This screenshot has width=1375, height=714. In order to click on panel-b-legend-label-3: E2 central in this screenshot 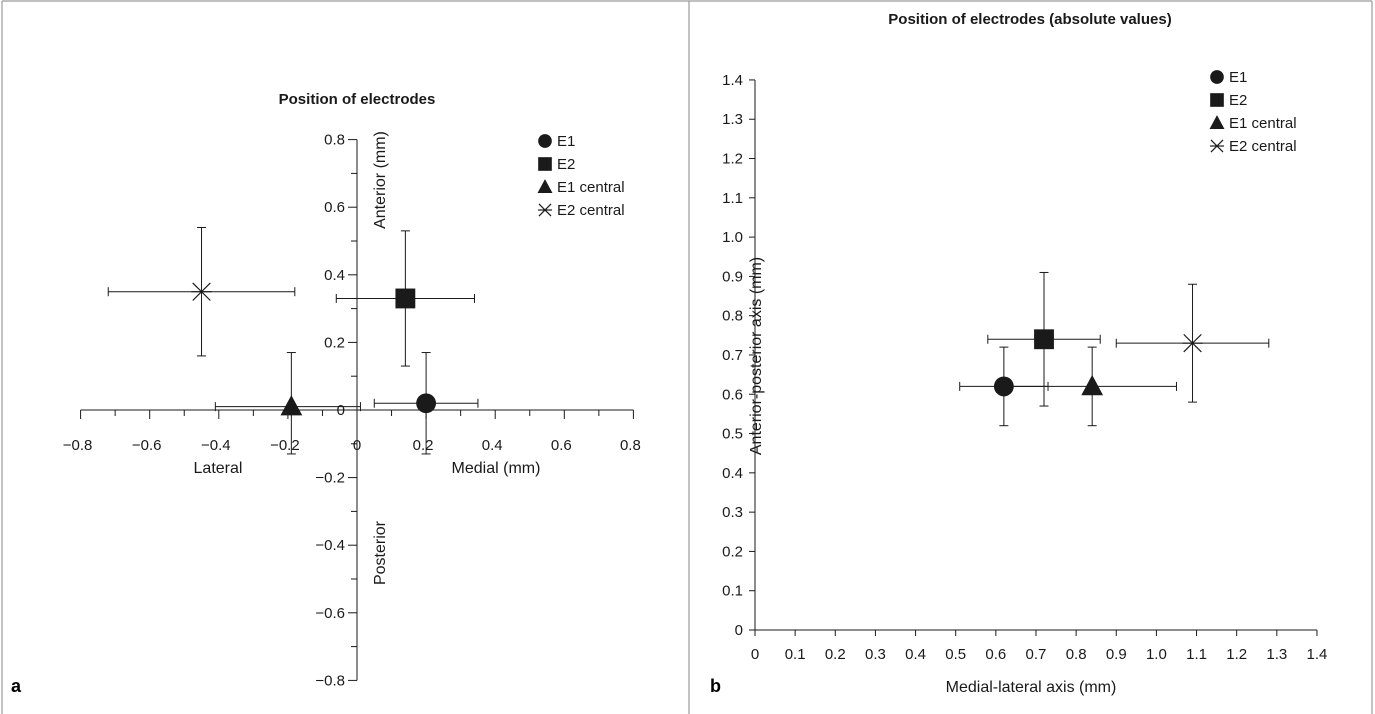, I will do `click(1263, 146)`.